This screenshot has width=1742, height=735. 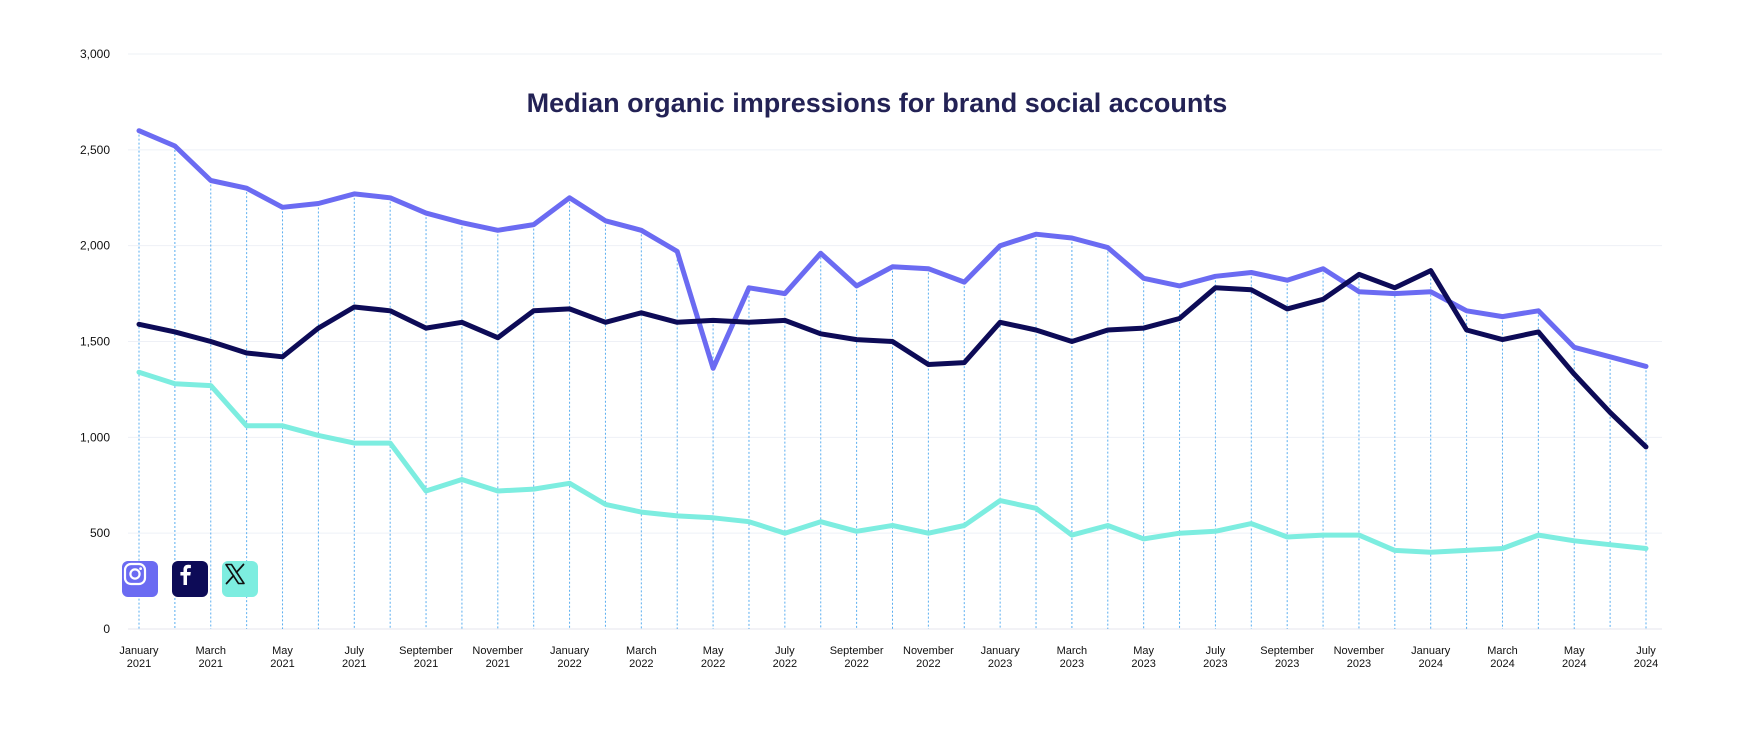 What do you see at coordinates (106, 629) in the screenshot?
I see `y-tick-label: 0` at bounding box center [106, 629].